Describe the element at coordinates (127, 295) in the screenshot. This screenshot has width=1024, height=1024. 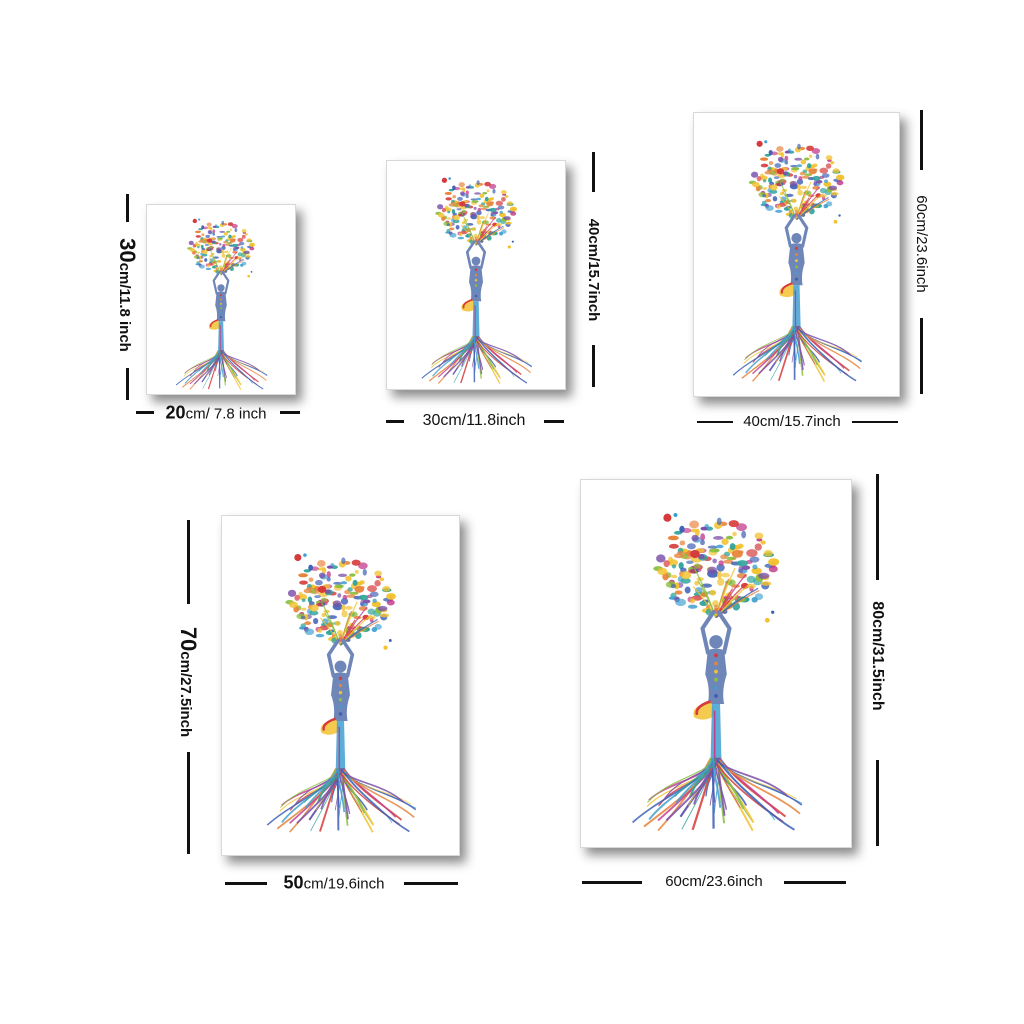
I see `height-label-20x30: 30cm/11.8 inch` at that location.